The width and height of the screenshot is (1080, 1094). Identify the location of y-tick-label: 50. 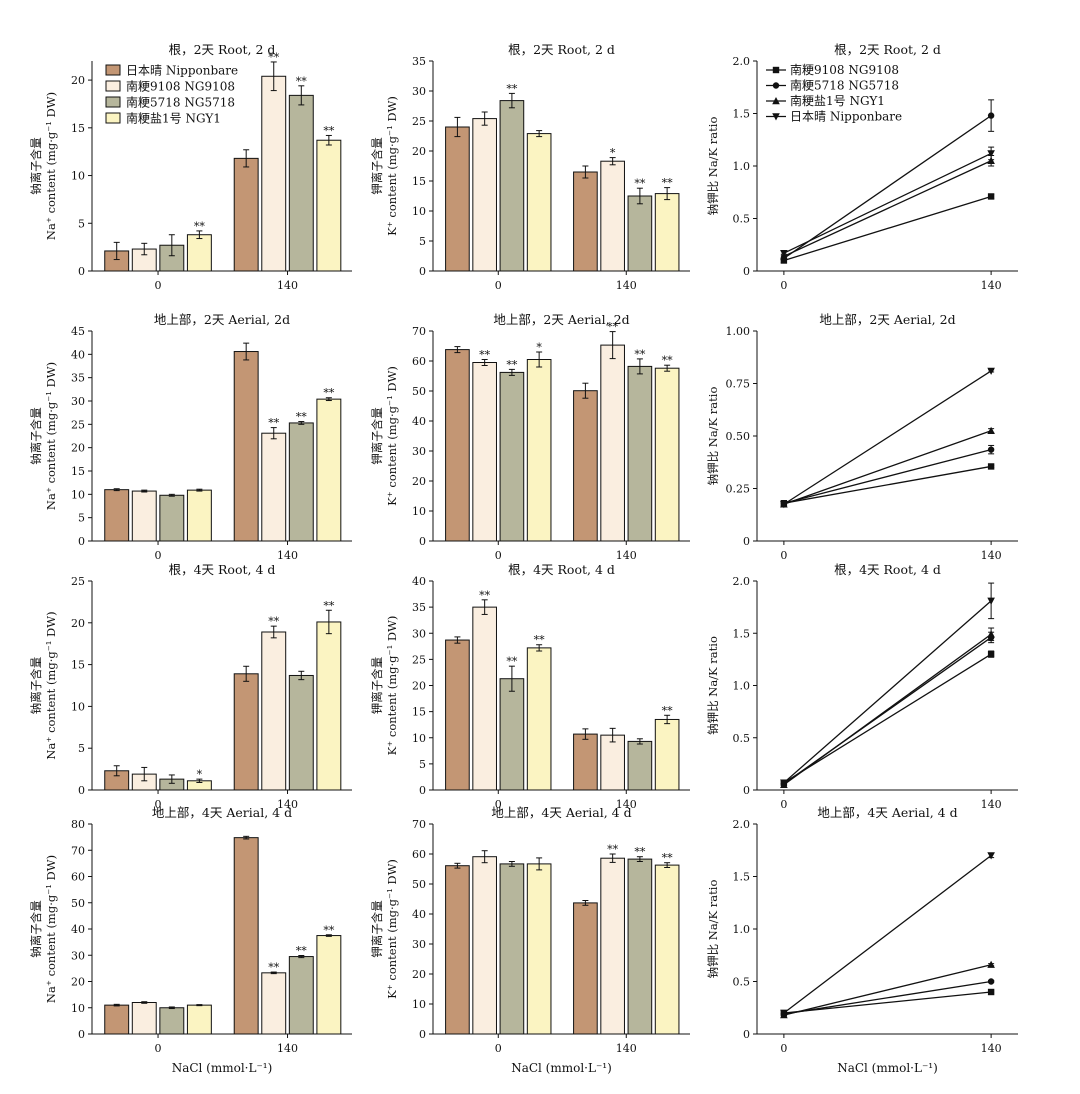
(419, 884).